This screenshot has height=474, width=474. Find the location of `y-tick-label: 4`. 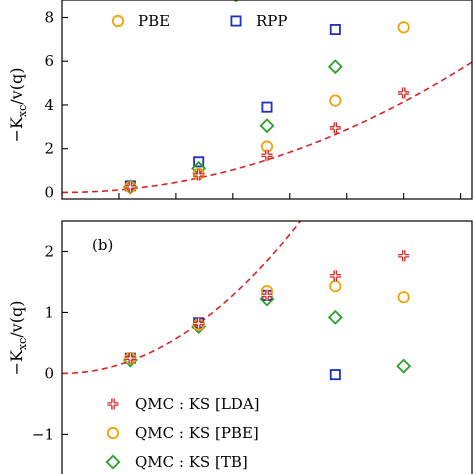

y-tick-label: 4 is located at coordinates (49, 105).